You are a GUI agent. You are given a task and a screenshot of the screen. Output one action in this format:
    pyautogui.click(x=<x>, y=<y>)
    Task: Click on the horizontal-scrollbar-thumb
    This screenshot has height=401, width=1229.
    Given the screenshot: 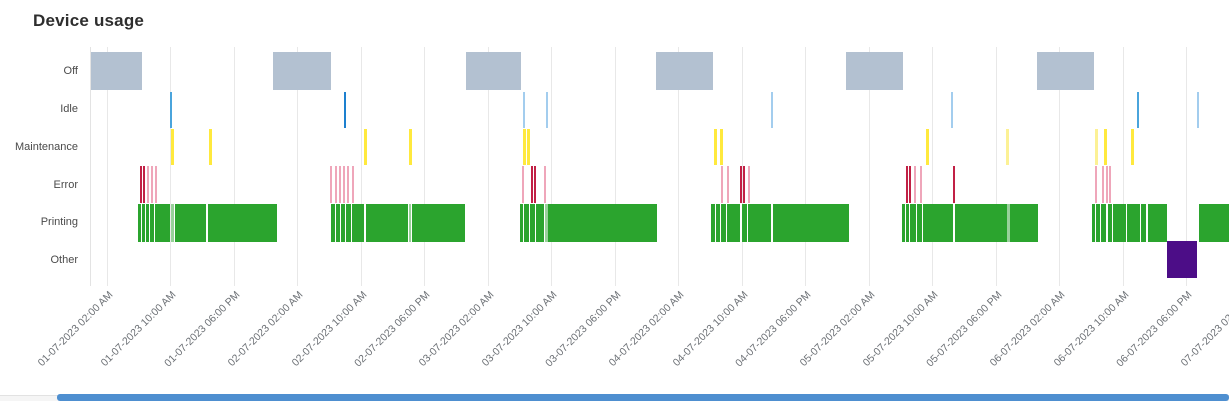 What is the action you would take?
    pyautogui.click(x=643, y=397)
    